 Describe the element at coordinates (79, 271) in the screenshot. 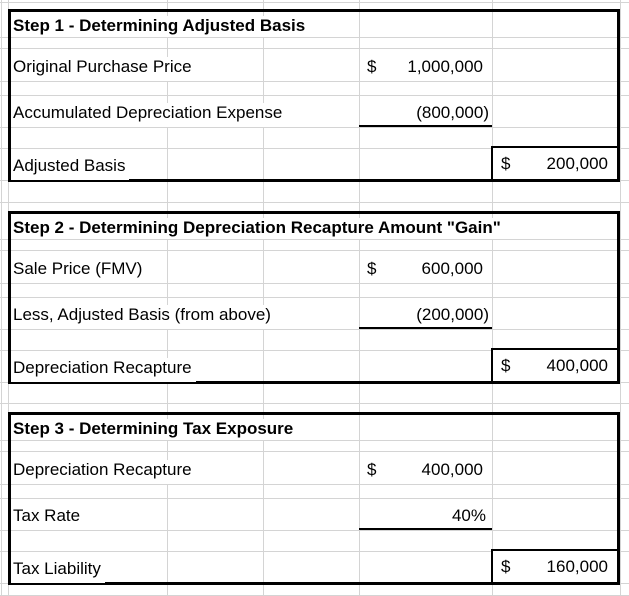

I see `label-cell: Sale Price (FMV)` at that location.